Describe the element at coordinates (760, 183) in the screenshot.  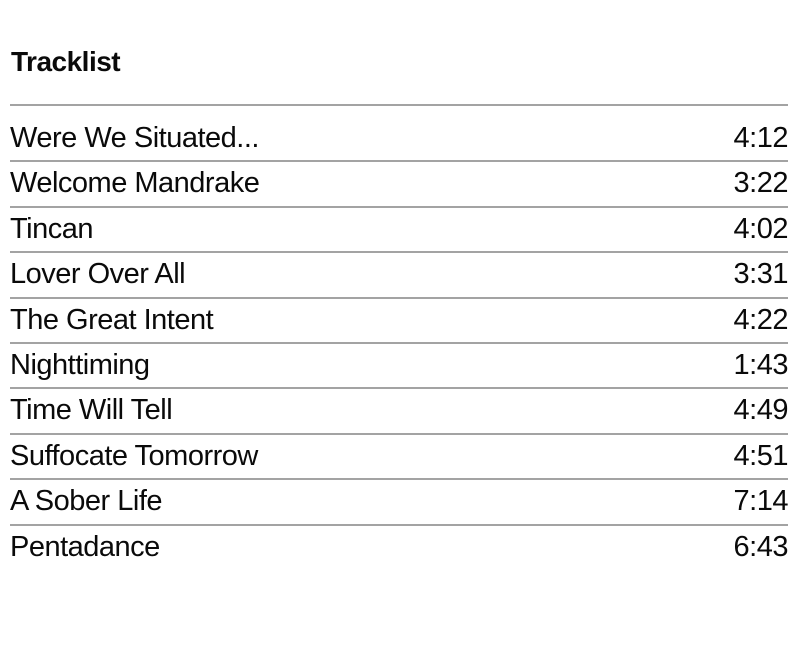
I see `track-duration: 3:22` at that location.